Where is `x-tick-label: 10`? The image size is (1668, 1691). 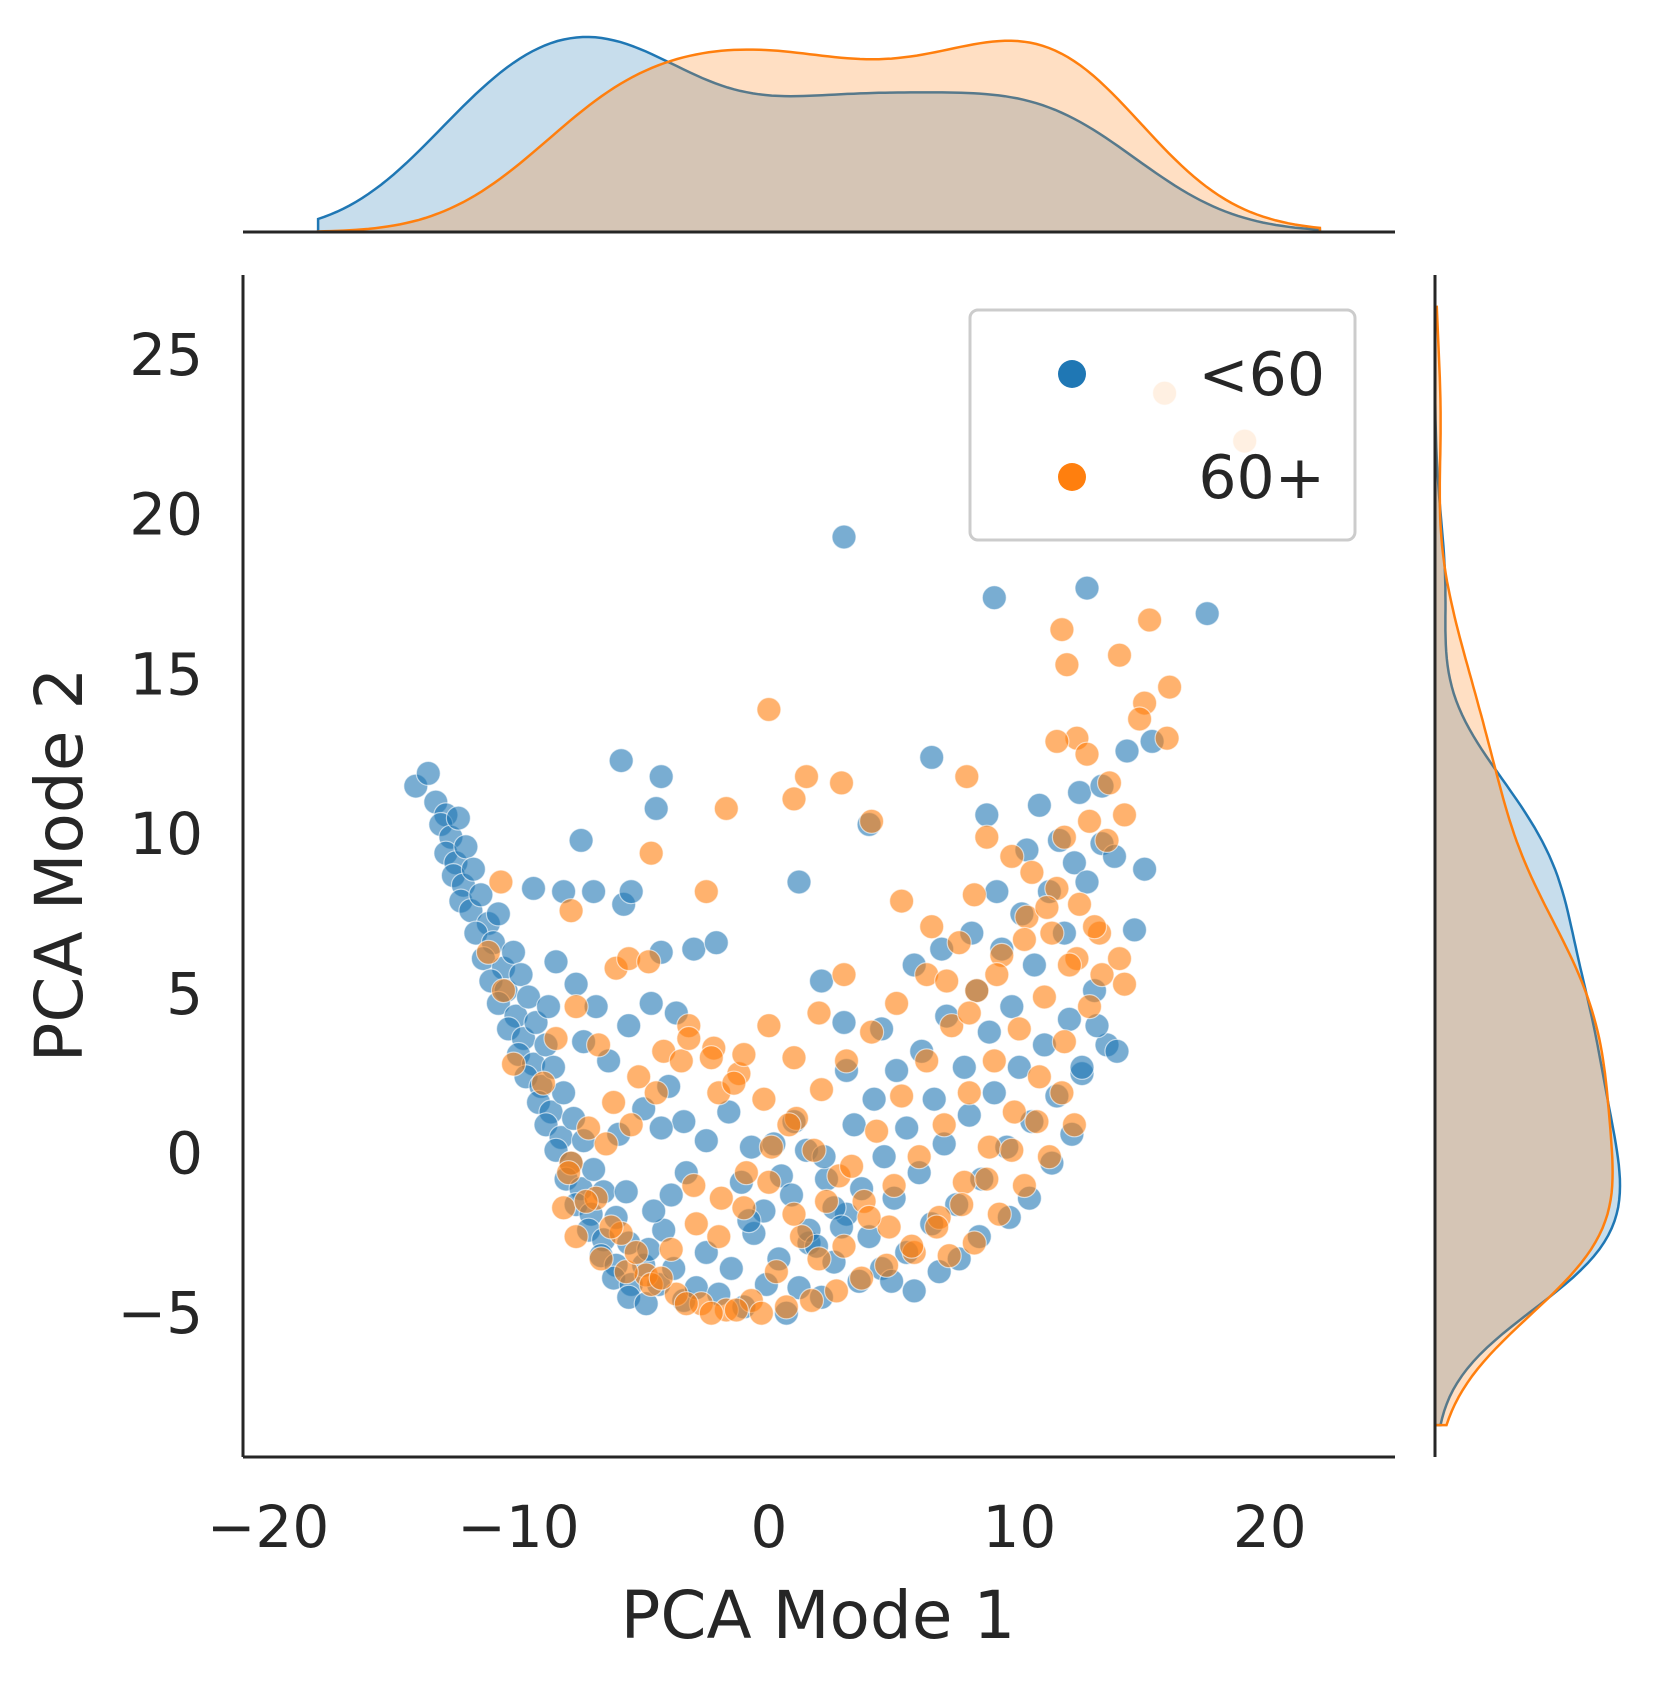 x-tick-label: 10 is located at coordinates (1019, 1527).